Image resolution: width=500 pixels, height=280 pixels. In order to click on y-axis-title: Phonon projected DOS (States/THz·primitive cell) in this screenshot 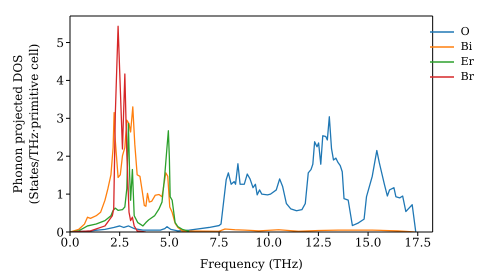, I will do `click(26, 124)`.